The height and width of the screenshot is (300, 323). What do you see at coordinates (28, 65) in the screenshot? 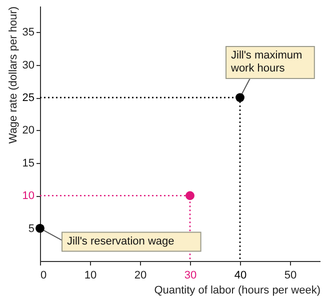
I see `y-tick-label: 30` at bounding box center [28, 65].